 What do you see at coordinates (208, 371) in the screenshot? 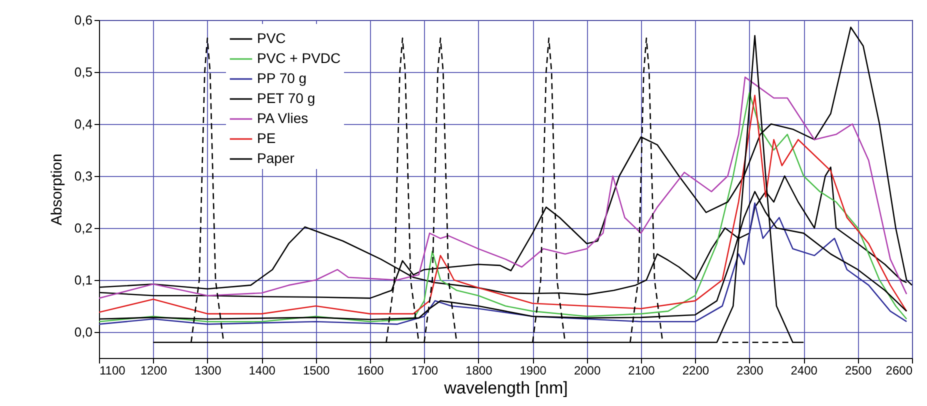
I see `x-tick-label: 1300` at bounding box center [208, 371].